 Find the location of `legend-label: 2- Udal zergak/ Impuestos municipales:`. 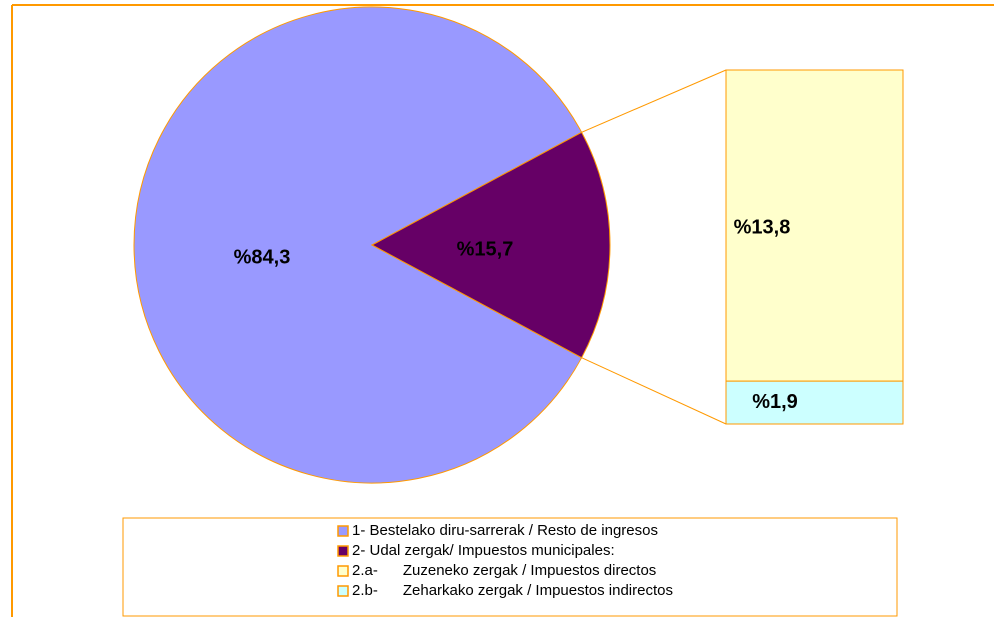

legend-label: 2- Udal zergak/ Impuestos municipales: is located at coordinates (483, 550).